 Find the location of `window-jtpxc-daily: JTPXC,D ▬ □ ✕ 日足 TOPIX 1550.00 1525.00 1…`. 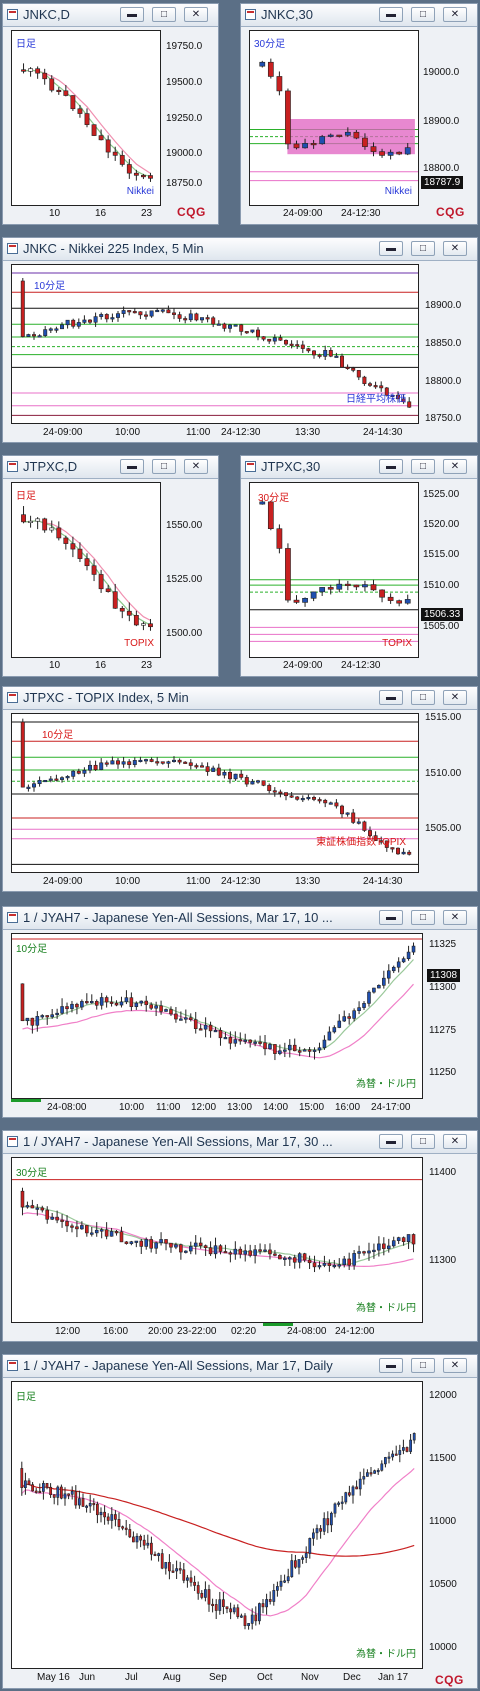

window-jtpxc-daily: JTPXC,D ▬ □ ✕ 日足 TOPIX 1550.00 1525.00 1… is located at coordinates (110, 566).